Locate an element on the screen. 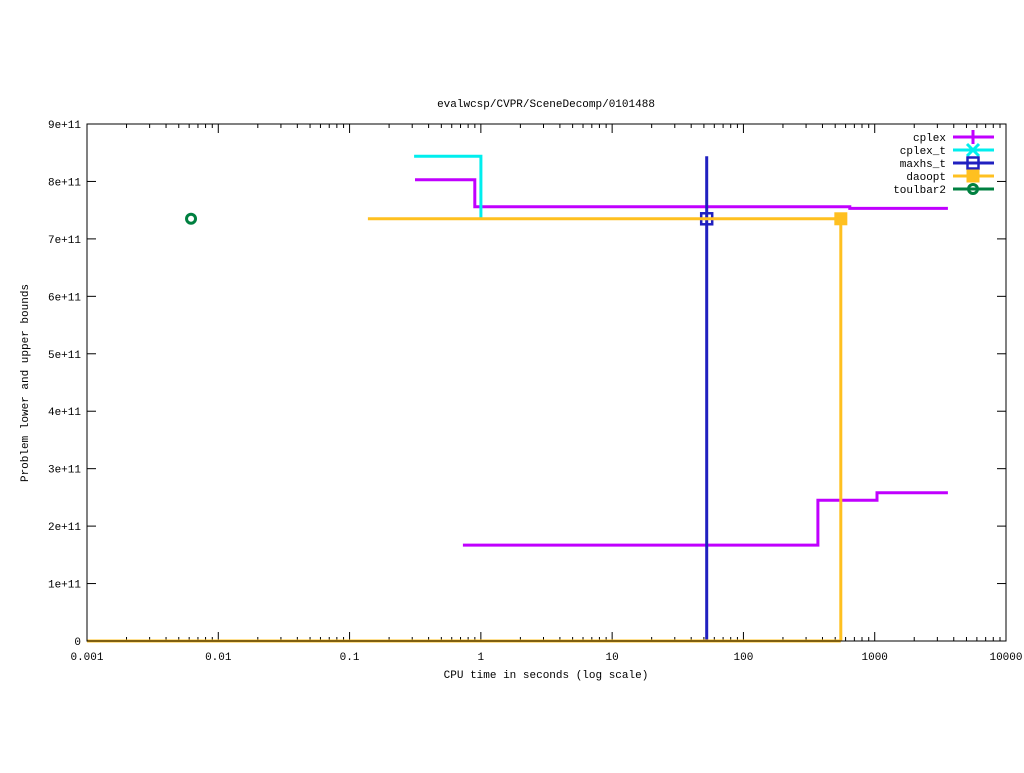 The width and height of the screenshot is (1024, 773). toulbar2-marker is located at coordinates (191, 218).